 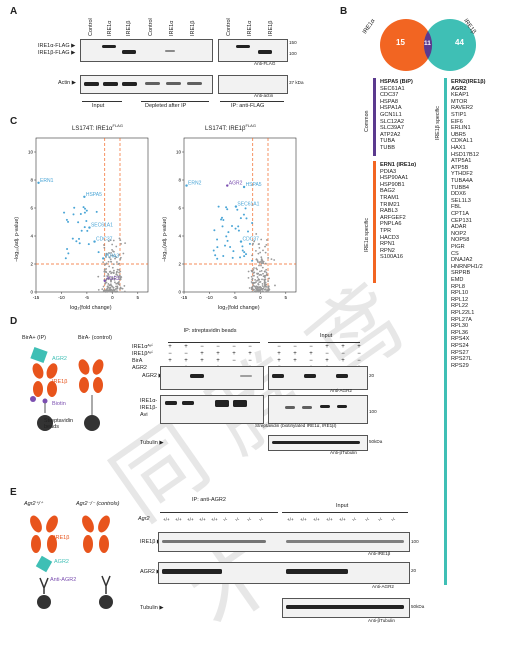 I want to click on gene-item: SLC39A7, so click(x=392, y=128).